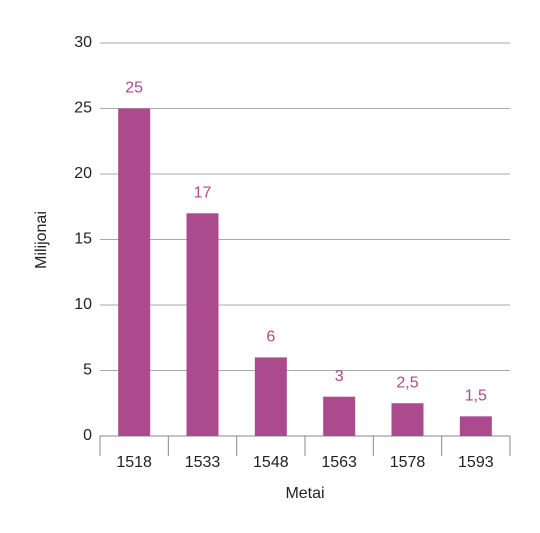 This screenshot has width=540, height=533. What do you see at coordinates (408, 462) in the screenshot?
I see `x-tick-label: 1578` at bounding box center [408, 462].